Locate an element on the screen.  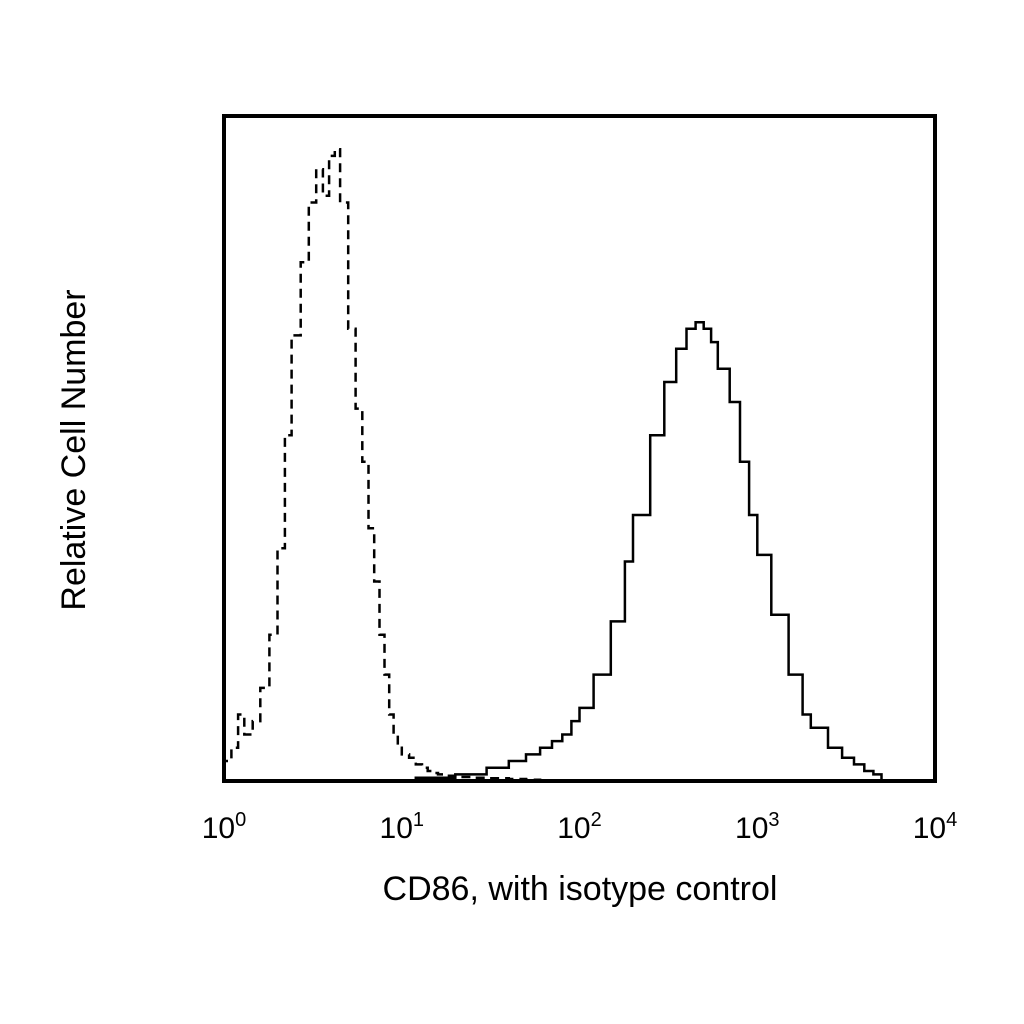
x-tick-label: 10² is located at coordinates (579, 827).